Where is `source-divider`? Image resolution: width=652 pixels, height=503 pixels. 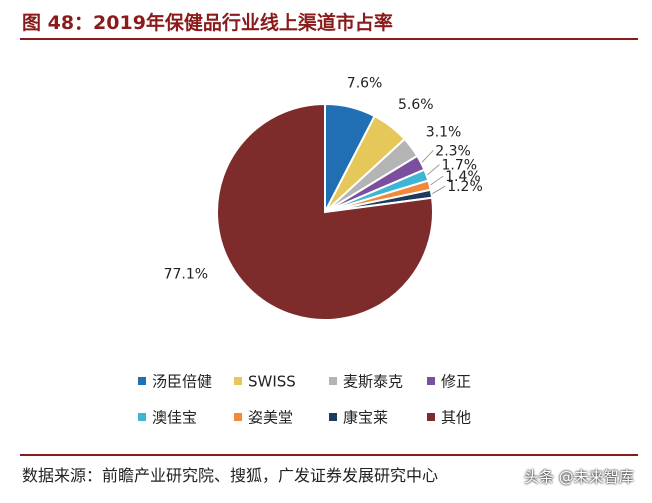
source-divider is located at coordinates (329, 455).